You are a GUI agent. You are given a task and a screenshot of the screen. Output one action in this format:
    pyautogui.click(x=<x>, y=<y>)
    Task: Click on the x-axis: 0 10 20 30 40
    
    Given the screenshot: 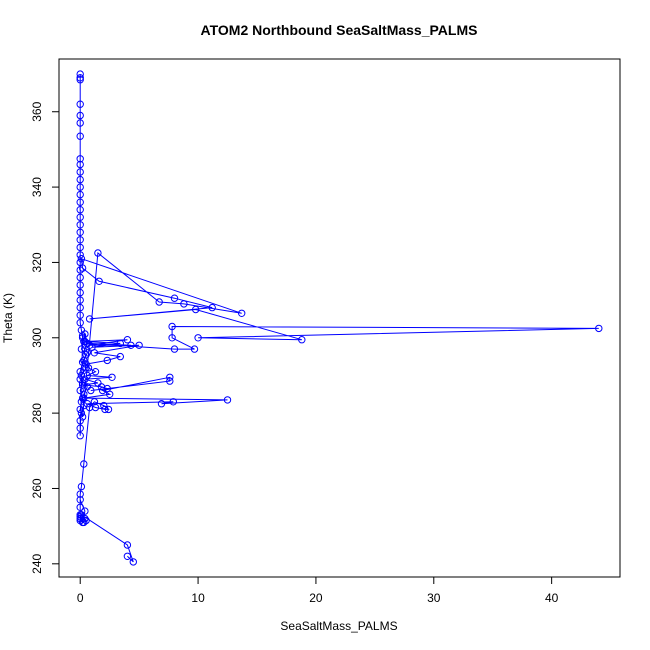 What is the action you would take?
    pyautogui.click(x=318, y=590)
    